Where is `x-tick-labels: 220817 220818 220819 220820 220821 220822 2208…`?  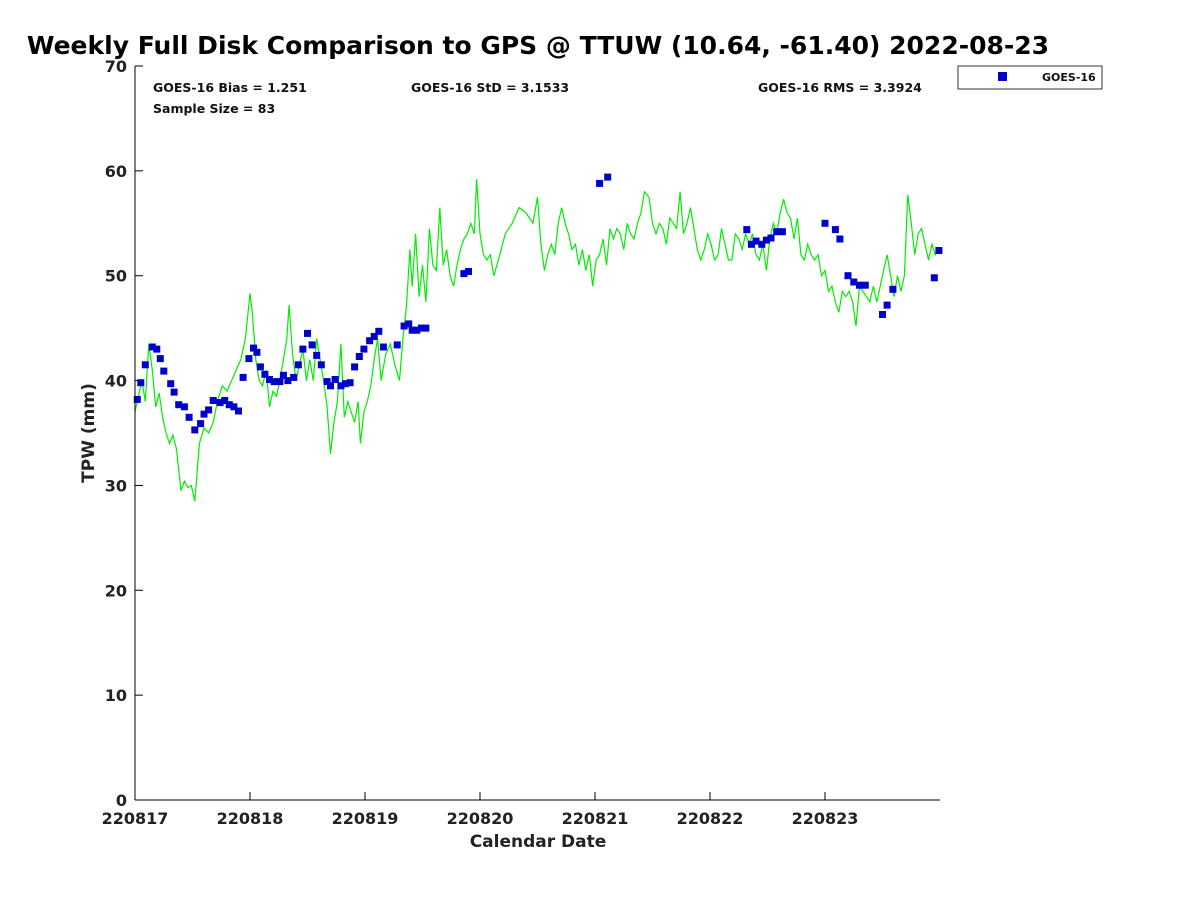
x-tick-labels: 220817 220818 220819 220820 220821 220822 2208… is located at coordinates (480, 818).